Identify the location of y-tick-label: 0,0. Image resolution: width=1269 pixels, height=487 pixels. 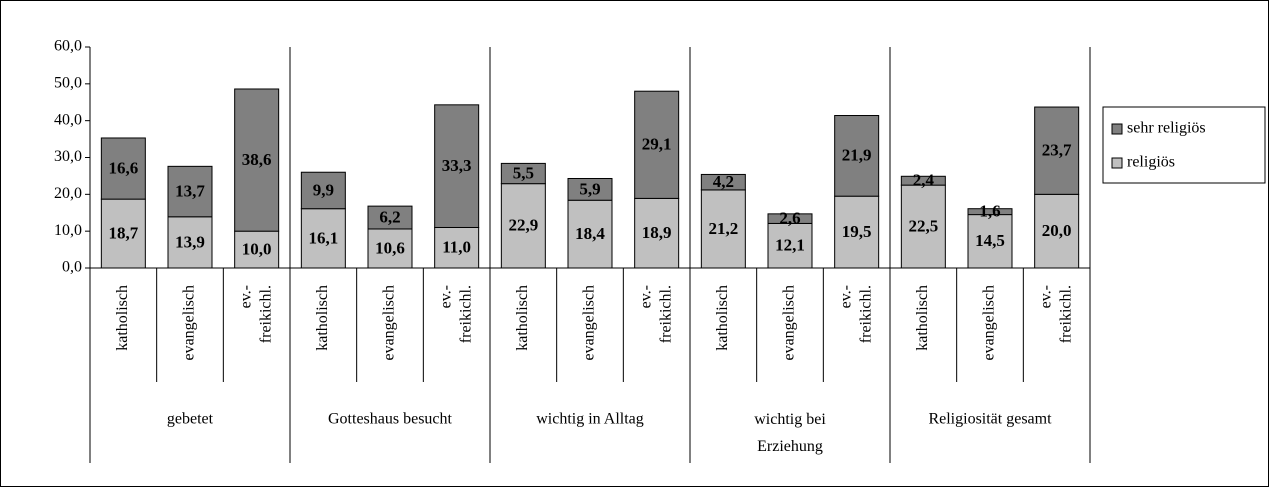
(72, 267).